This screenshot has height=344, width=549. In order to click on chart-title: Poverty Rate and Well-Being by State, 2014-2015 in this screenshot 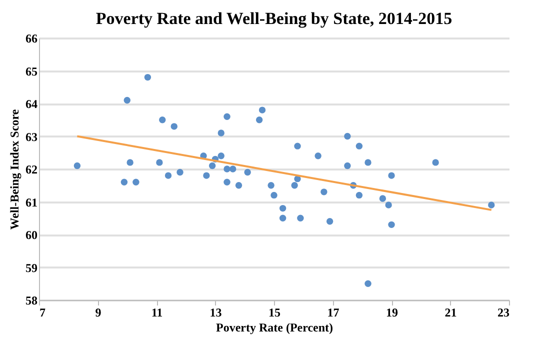, I will do `click(274, 18)`.